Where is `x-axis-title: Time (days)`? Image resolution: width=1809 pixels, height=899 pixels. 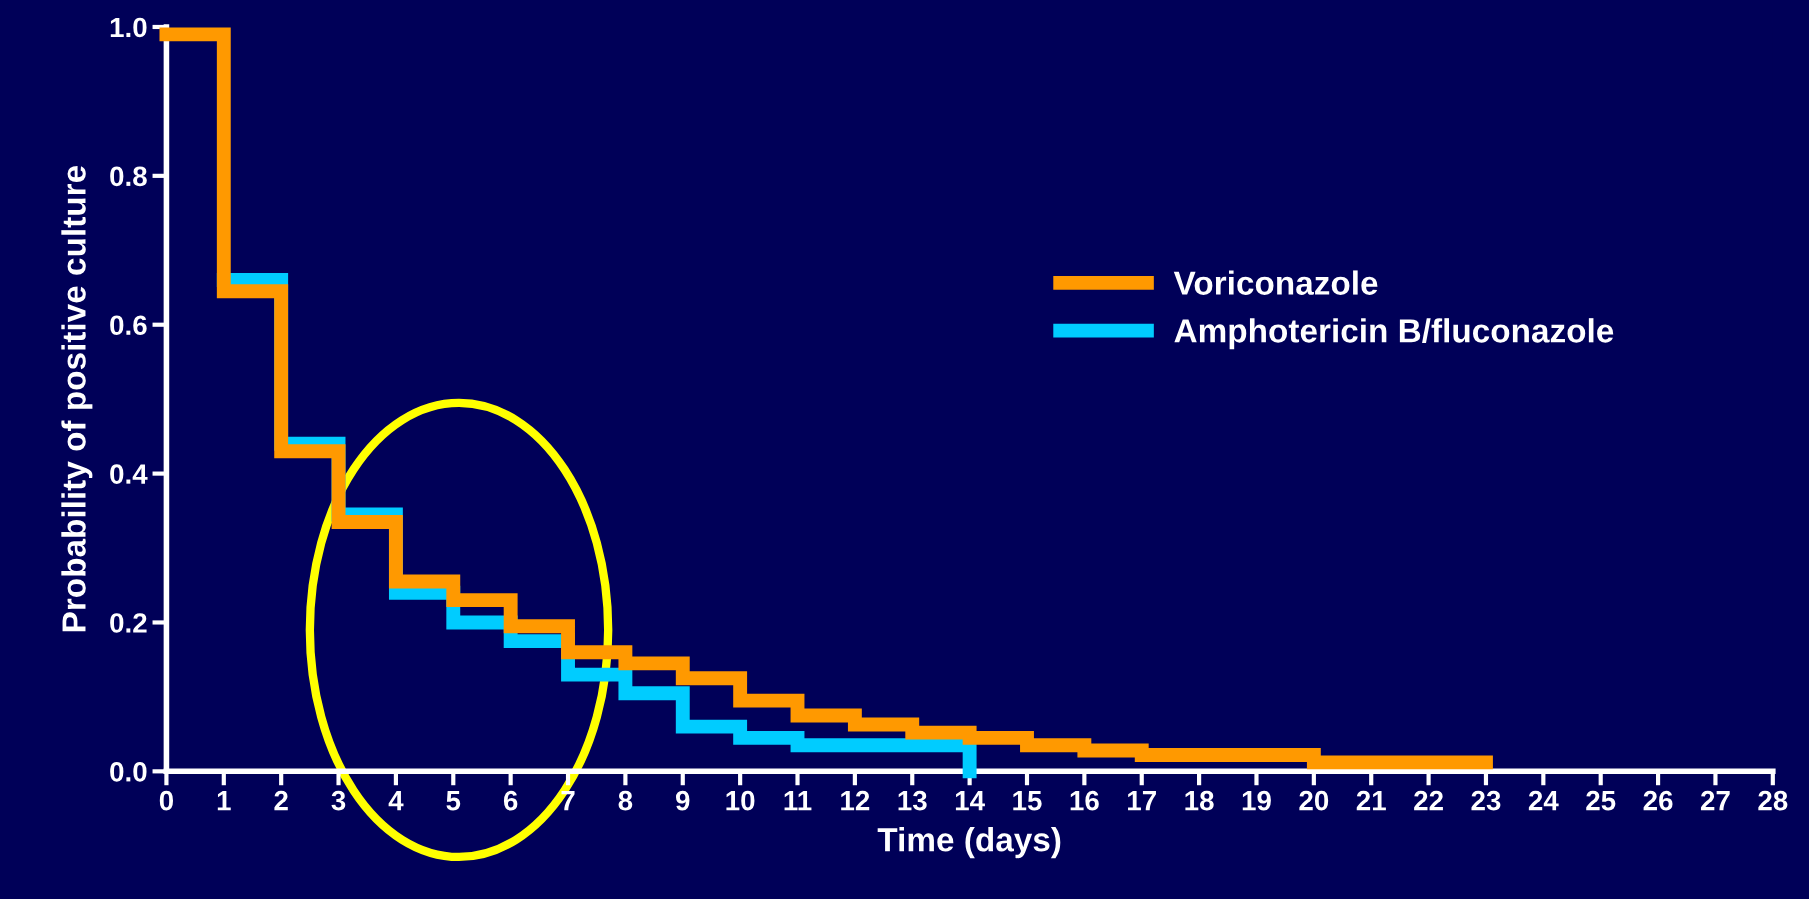
x-axis-title: Time (days) is located at coordinates (969, 843).